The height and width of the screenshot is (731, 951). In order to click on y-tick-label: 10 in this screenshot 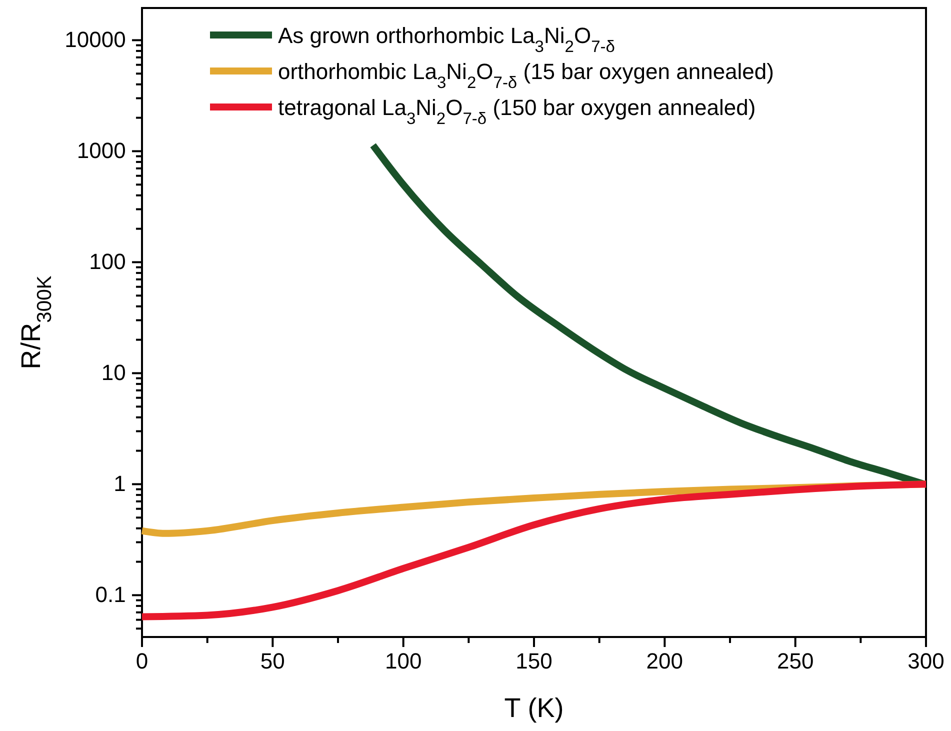, I will do `click(113, 373)`.